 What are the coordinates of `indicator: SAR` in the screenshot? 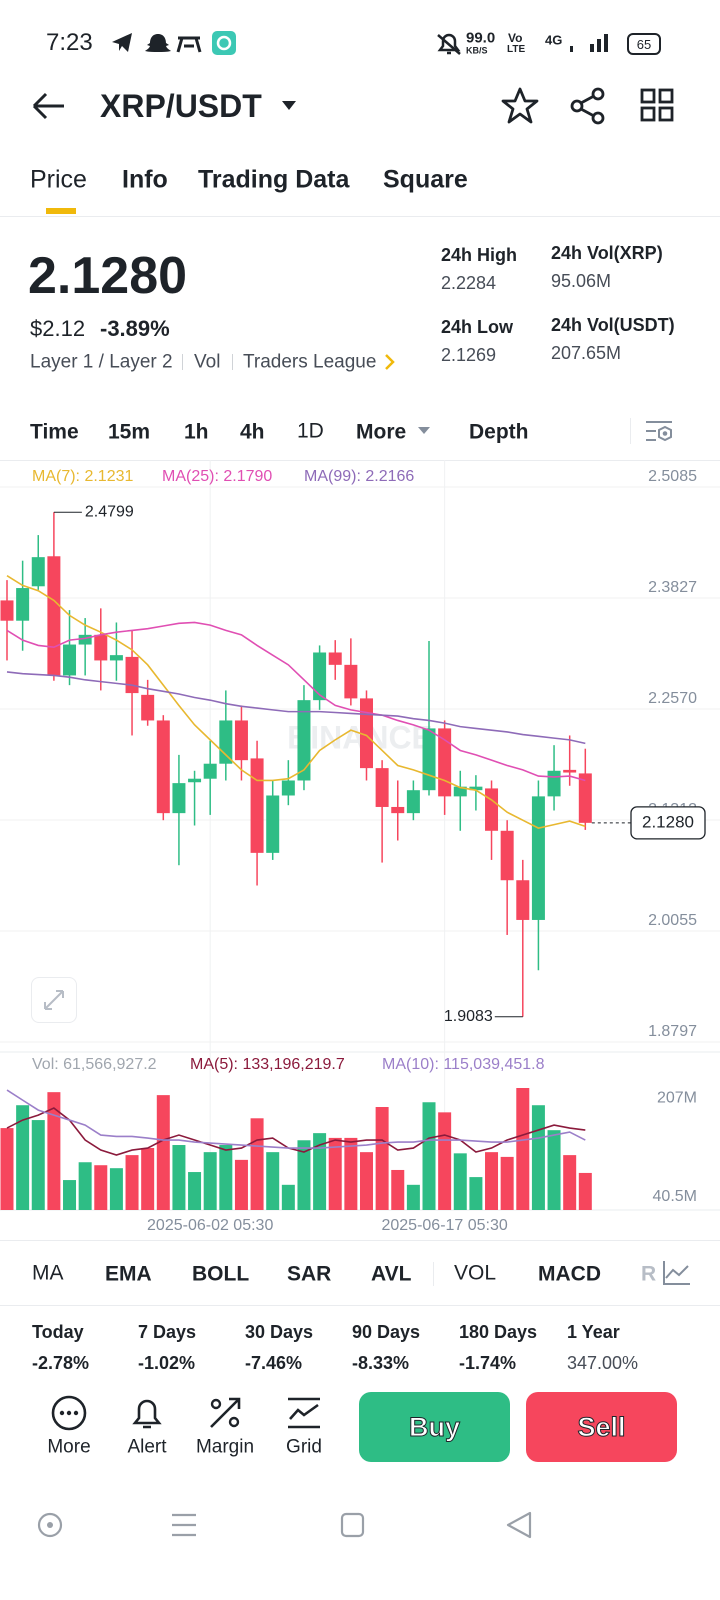 It's located at (309, 1274).